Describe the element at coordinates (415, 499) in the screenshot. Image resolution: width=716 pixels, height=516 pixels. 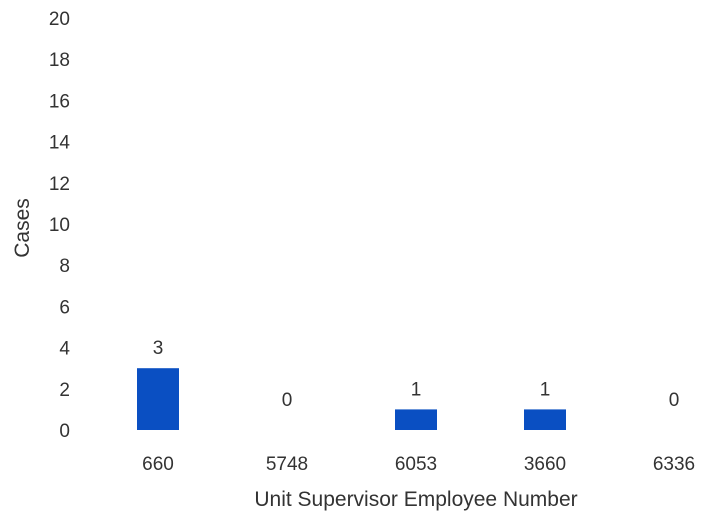
I see `x-axis-title: Unit Supervisor Employee Number` at that location.